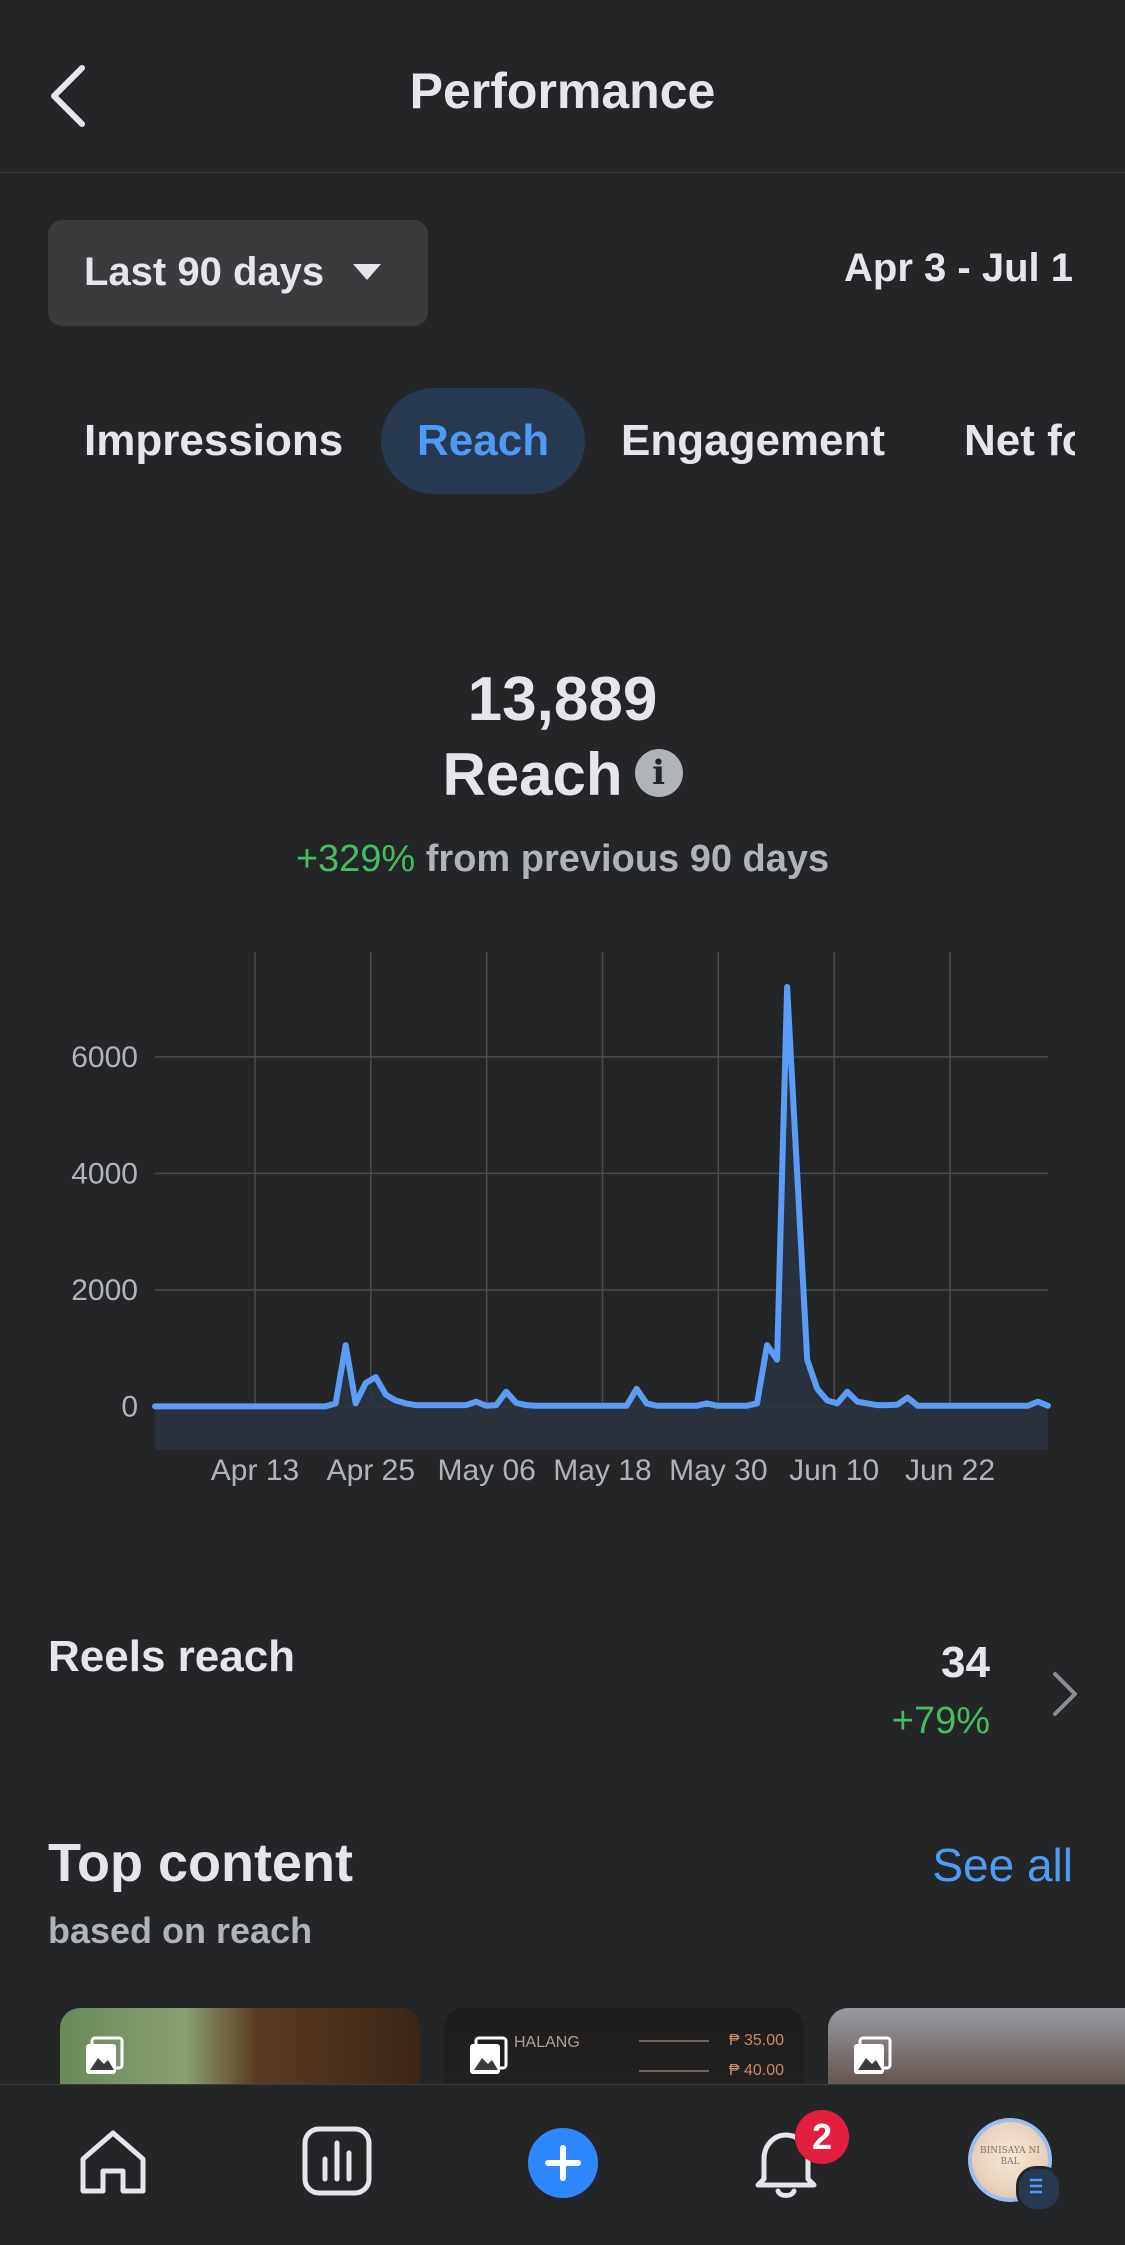  Describe the element at coordinates (255, 1470) in the screenshot. I see `x-tick-label: Apr 13` at that location.